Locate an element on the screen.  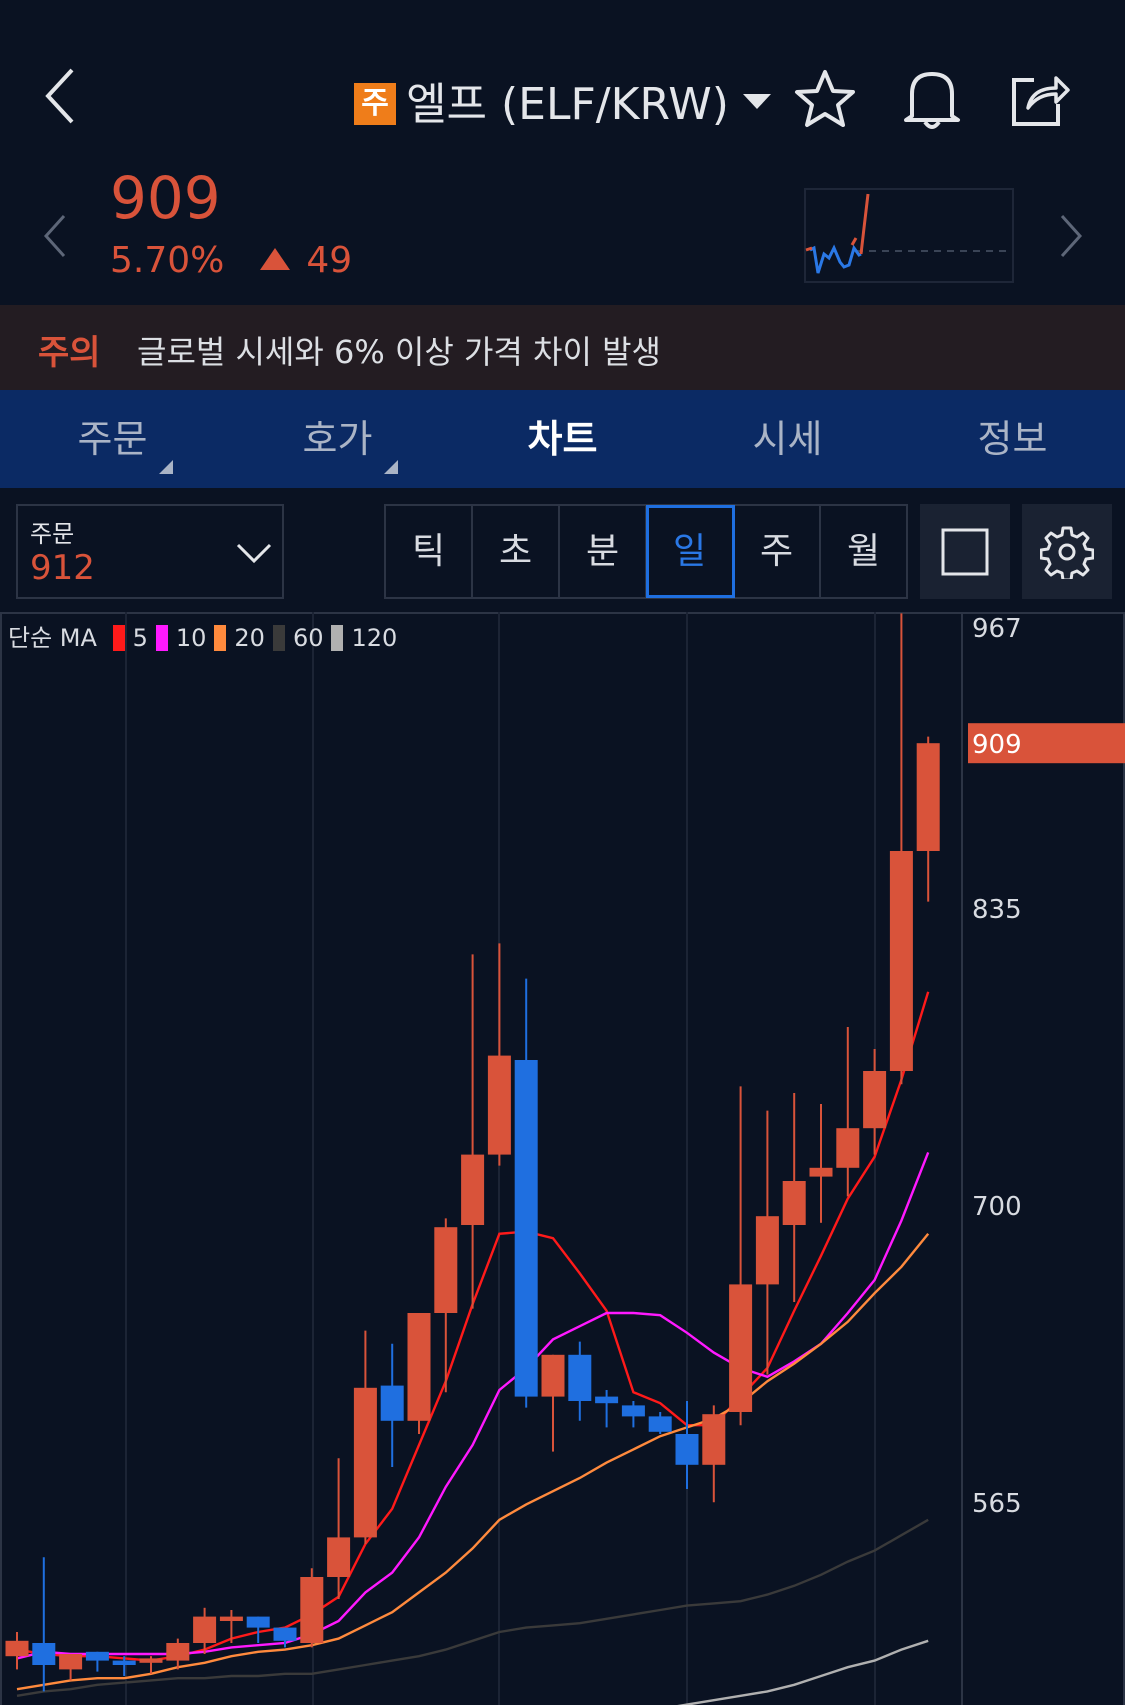
tab-info: 정보 is located at coordinates (1012, 439).